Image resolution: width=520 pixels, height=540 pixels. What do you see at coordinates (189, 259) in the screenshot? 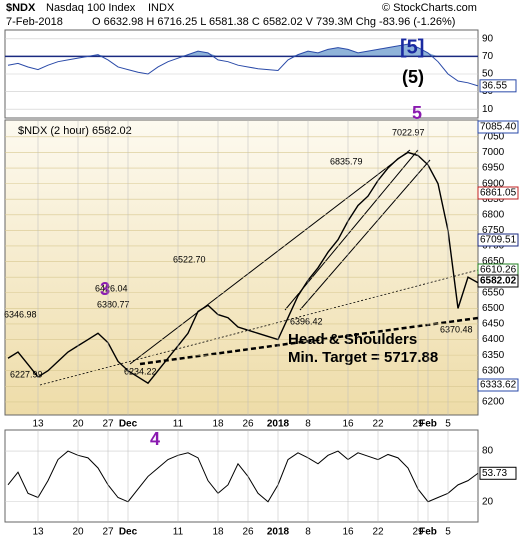
I see `annotation: 6522.70` at bounding box center [189, 259].